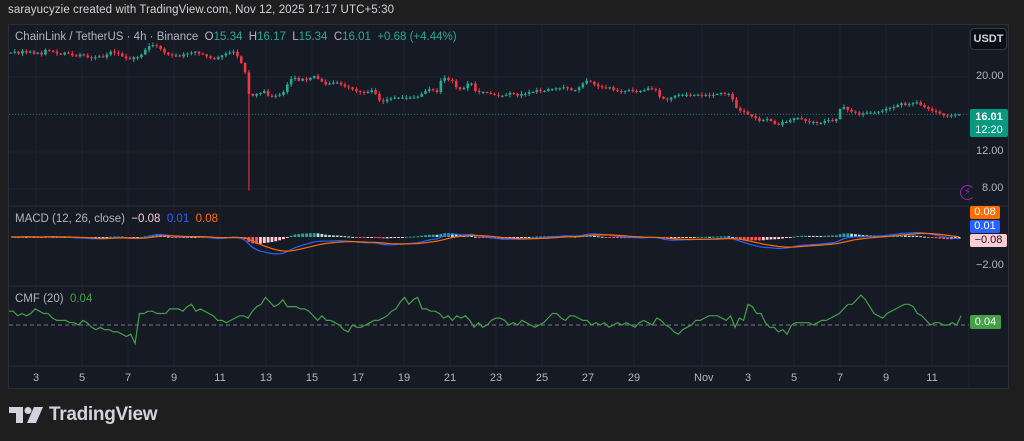 The height and width of the screenshot is (441, 1024). I want to click on time-tick: 27, so click(588, 378).